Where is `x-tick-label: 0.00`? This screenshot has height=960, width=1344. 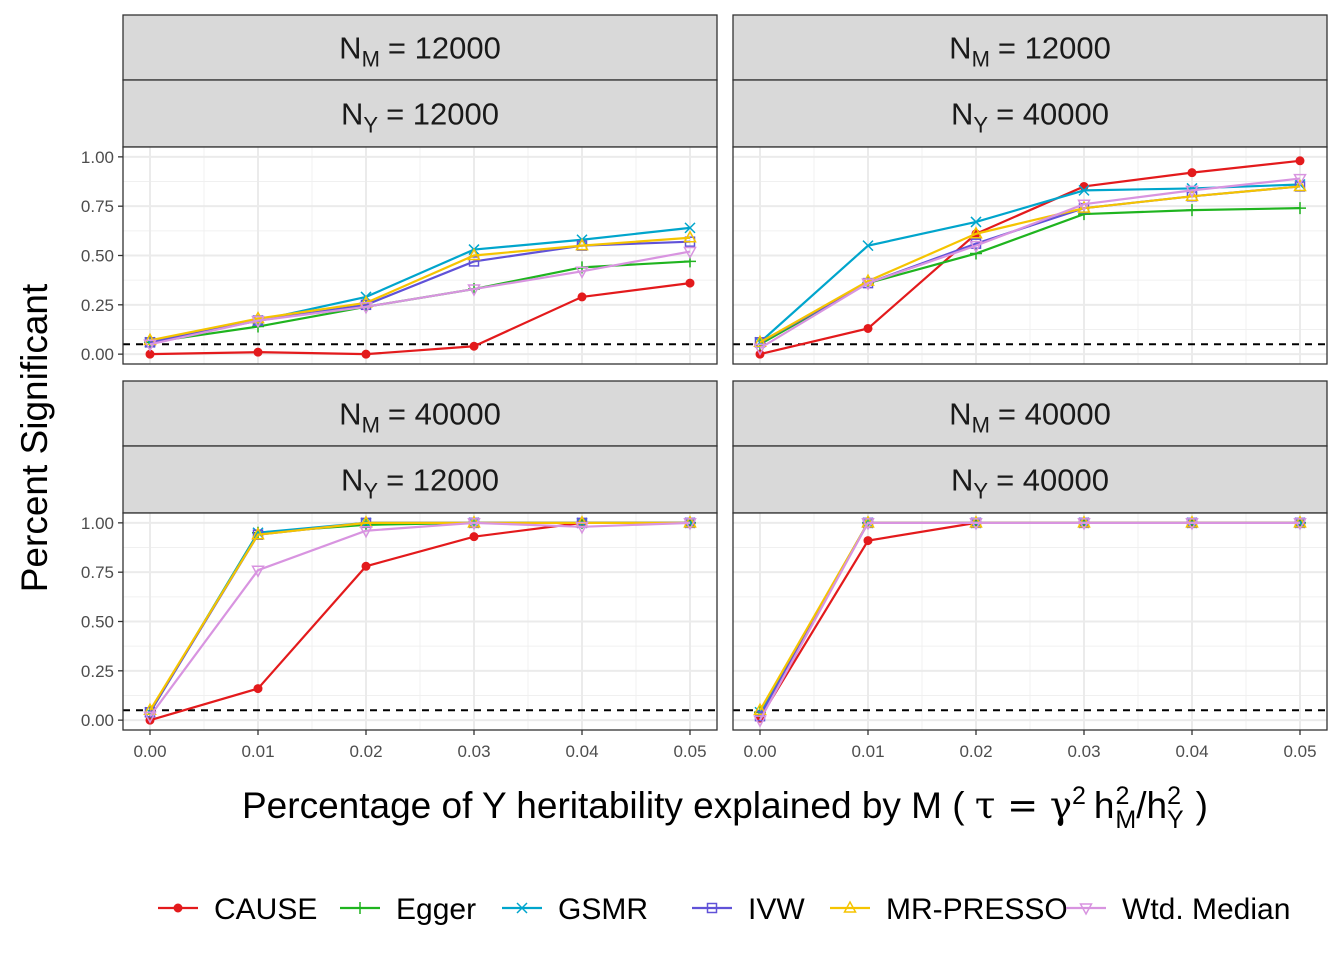
x-tick-label: 0.00 is located at coordinates (149, 751).